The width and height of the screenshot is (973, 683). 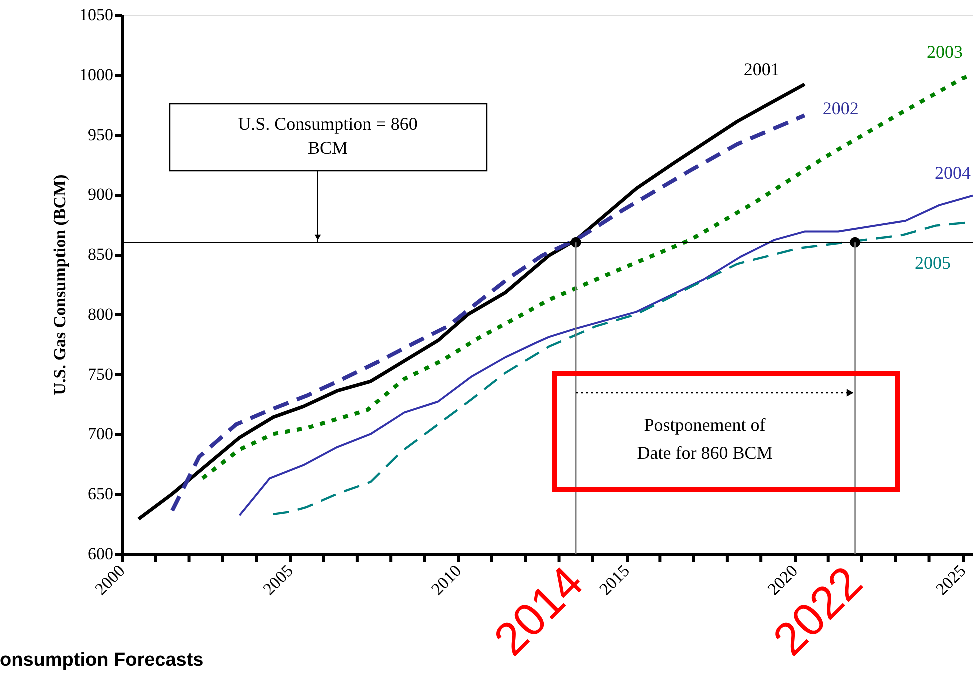 What do you see at coordinates (762, 69) in the screenshot?
I see `series-label: 2001` at bounding box center [762, 69].